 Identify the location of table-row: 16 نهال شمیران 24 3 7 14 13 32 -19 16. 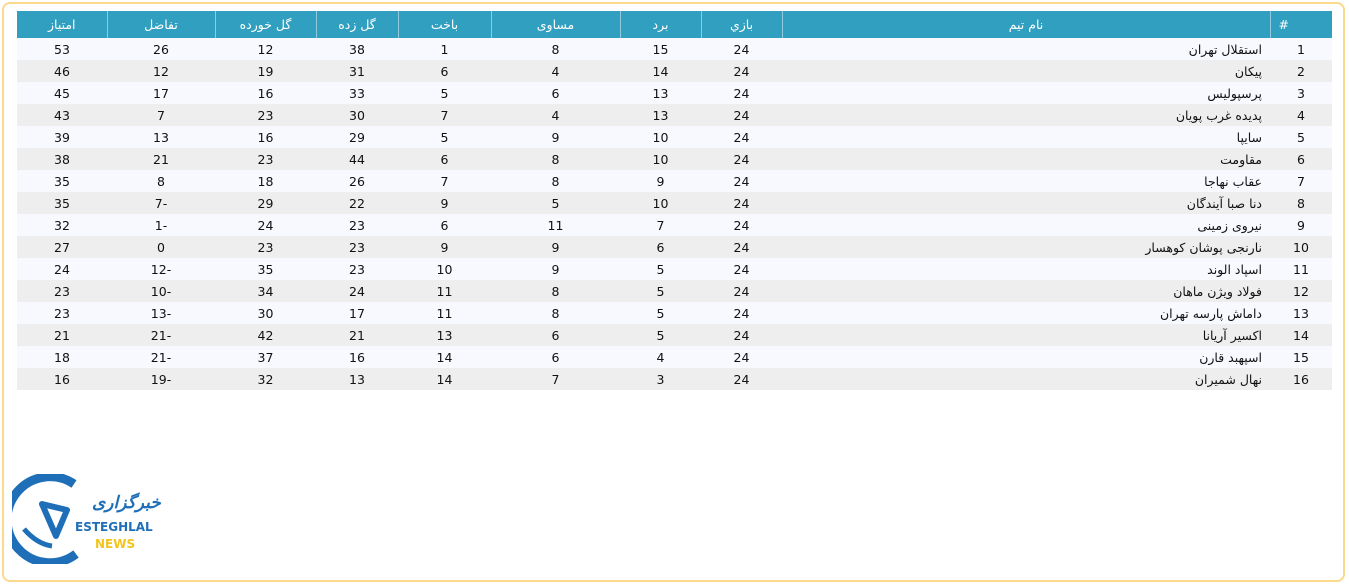
(674, 379).